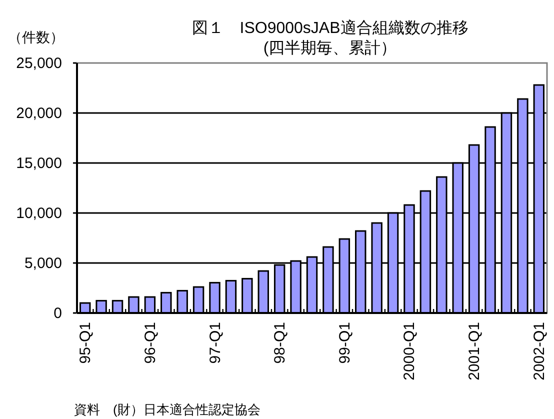 This screenshot has width=554, height=419. I want to click on x-tick-label: 2002-Q1, so click(539, 351).